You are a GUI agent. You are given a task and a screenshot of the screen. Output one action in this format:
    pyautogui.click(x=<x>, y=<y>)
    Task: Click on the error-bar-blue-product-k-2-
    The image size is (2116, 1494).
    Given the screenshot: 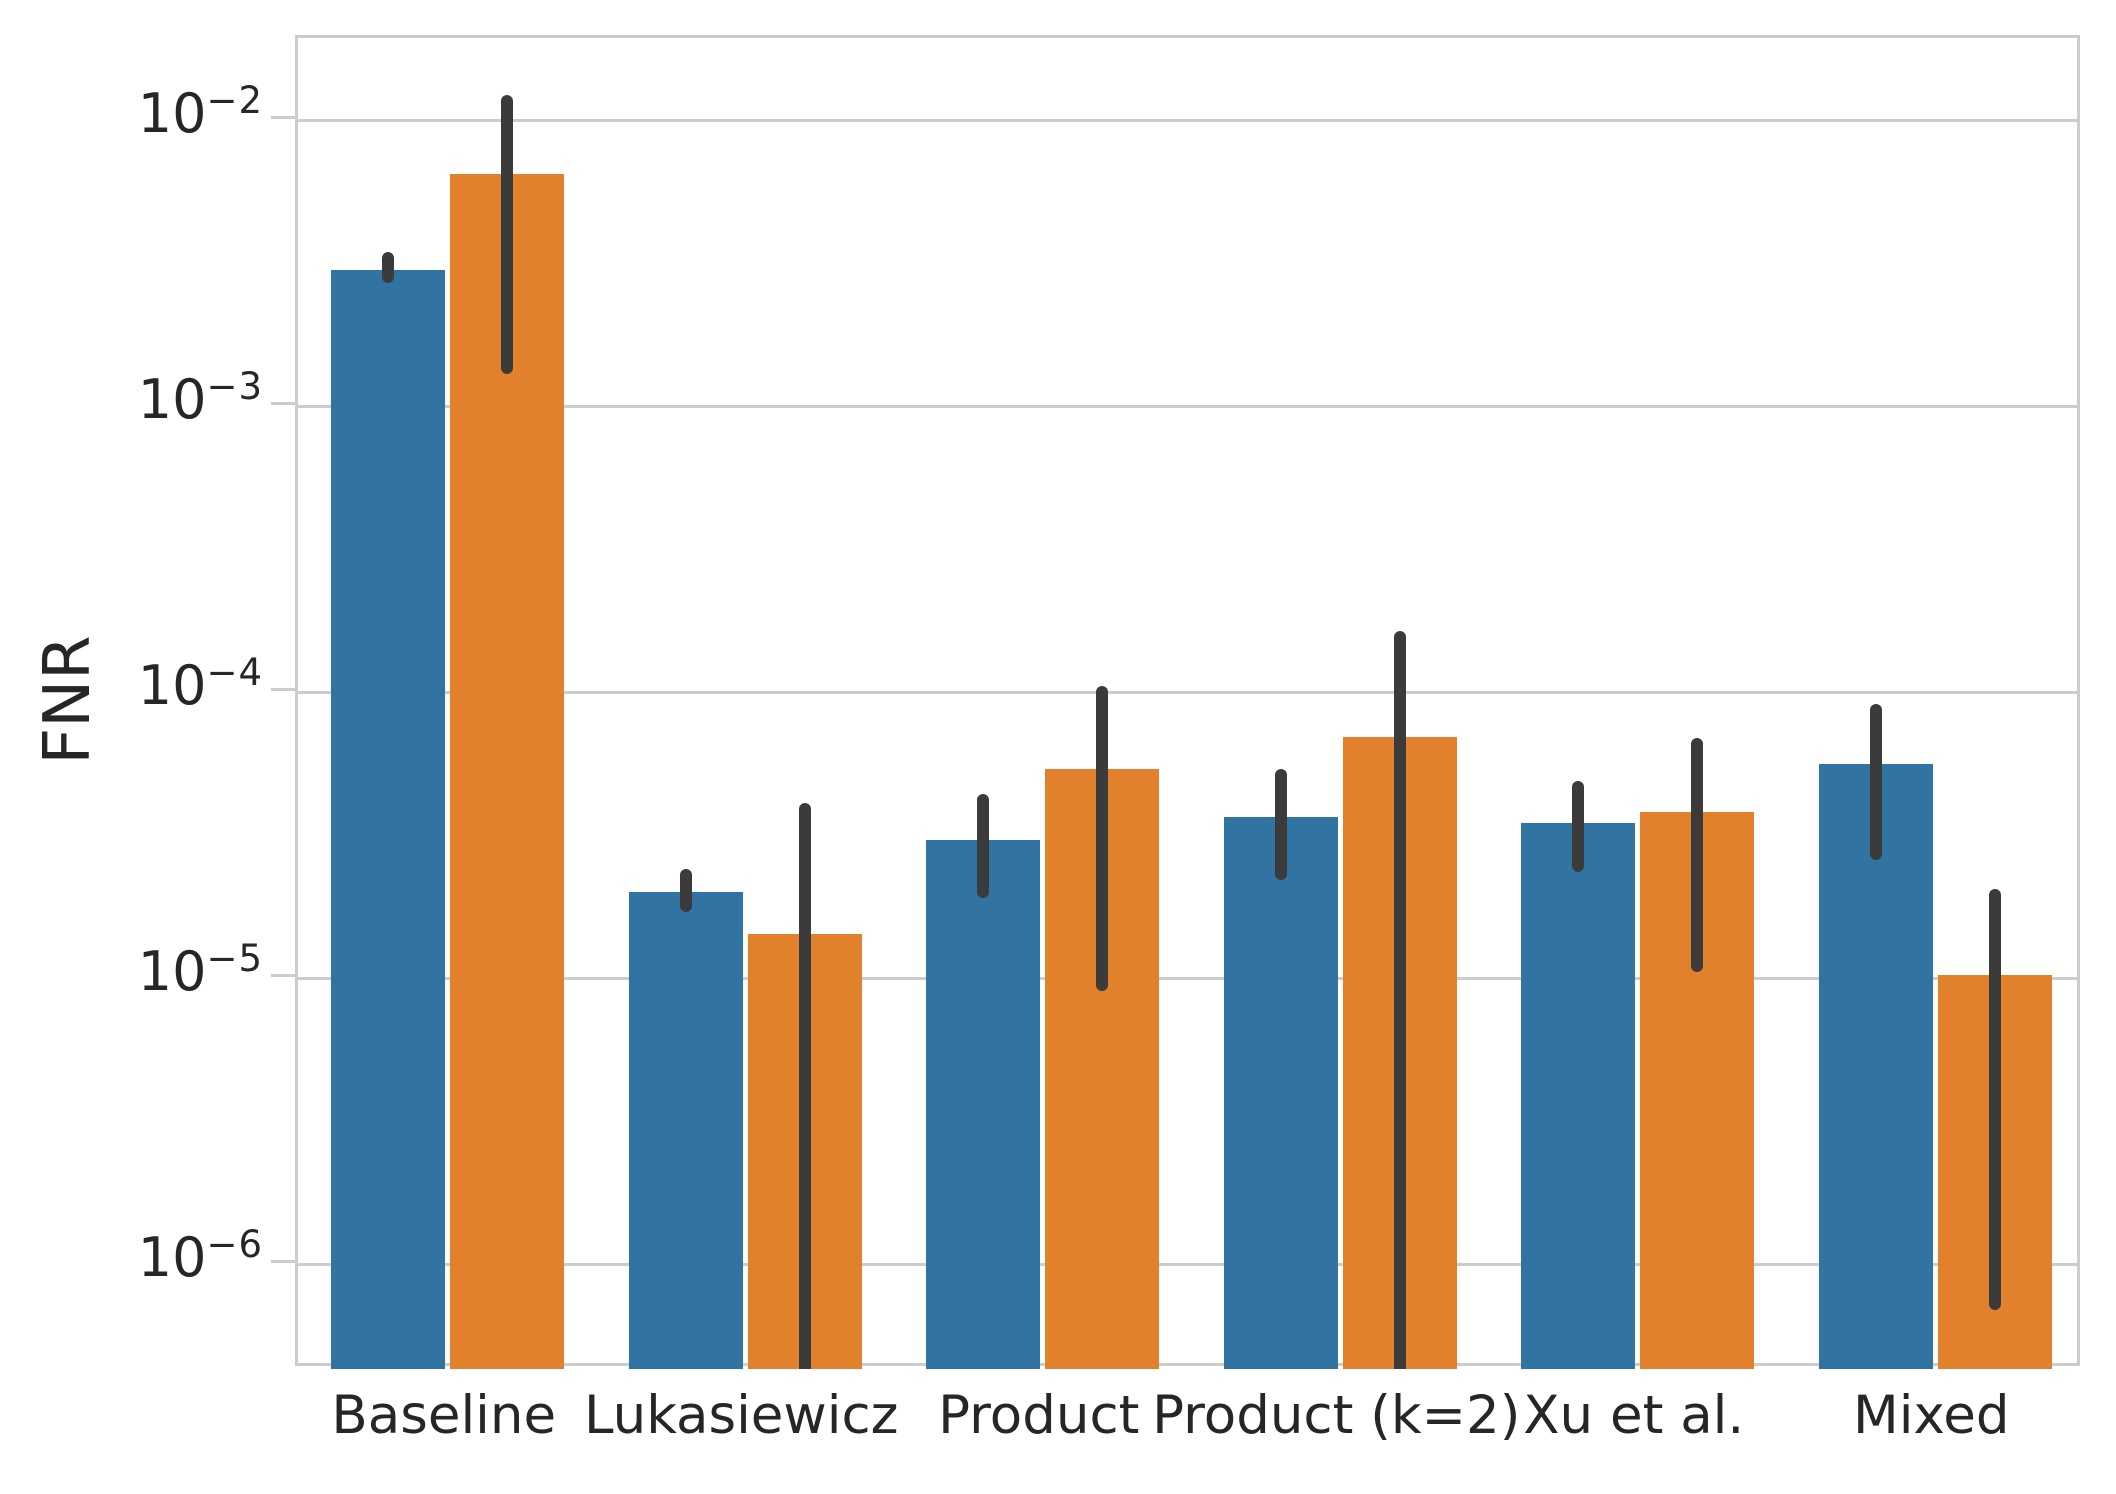 What is the action you would take?
    pyautogui.click(x=1280, y=824)
    